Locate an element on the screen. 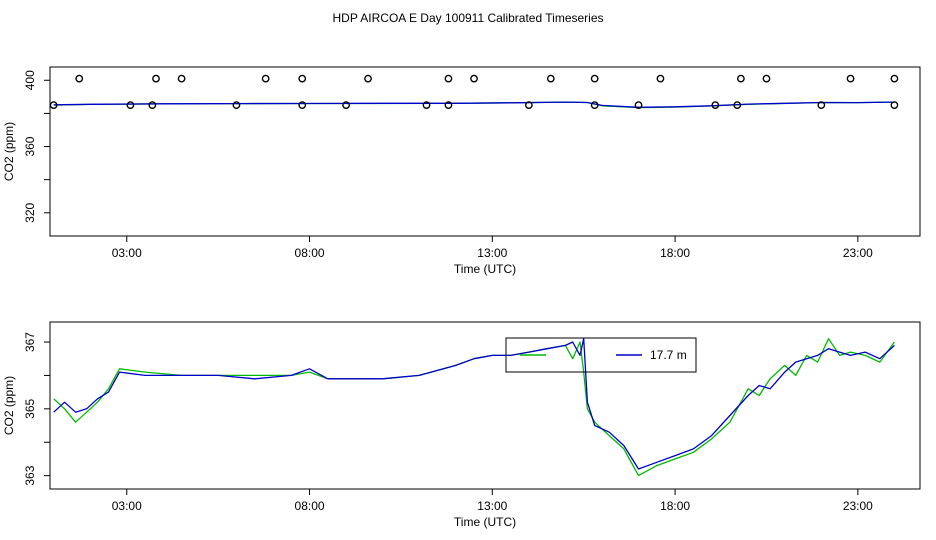  y-tick-label: 367 is located at coordinates (30, 342).